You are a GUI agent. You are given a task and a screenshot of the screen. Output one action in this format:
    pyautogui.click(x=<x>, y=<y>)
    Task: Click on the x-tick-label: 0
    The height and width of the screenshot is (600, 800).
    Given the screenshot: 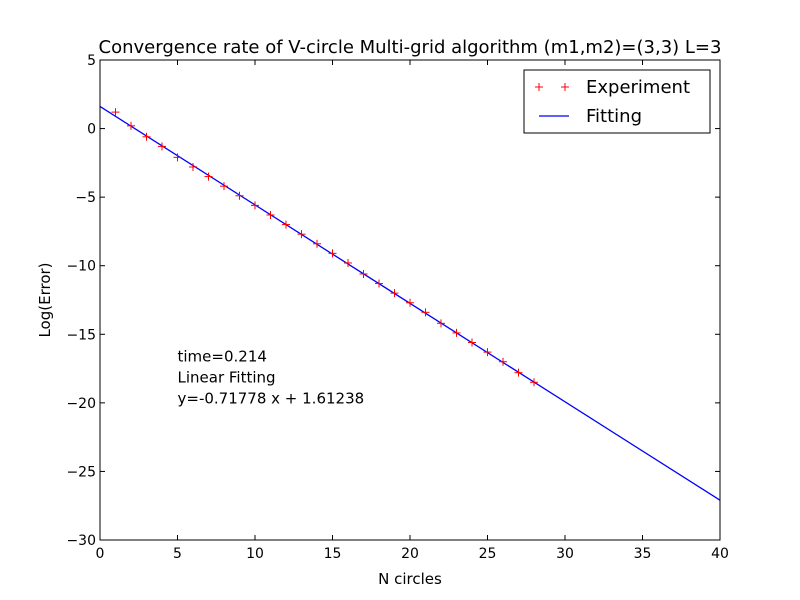 What is the action you would take?
    pyautogui.click(x=100, y=554)
    